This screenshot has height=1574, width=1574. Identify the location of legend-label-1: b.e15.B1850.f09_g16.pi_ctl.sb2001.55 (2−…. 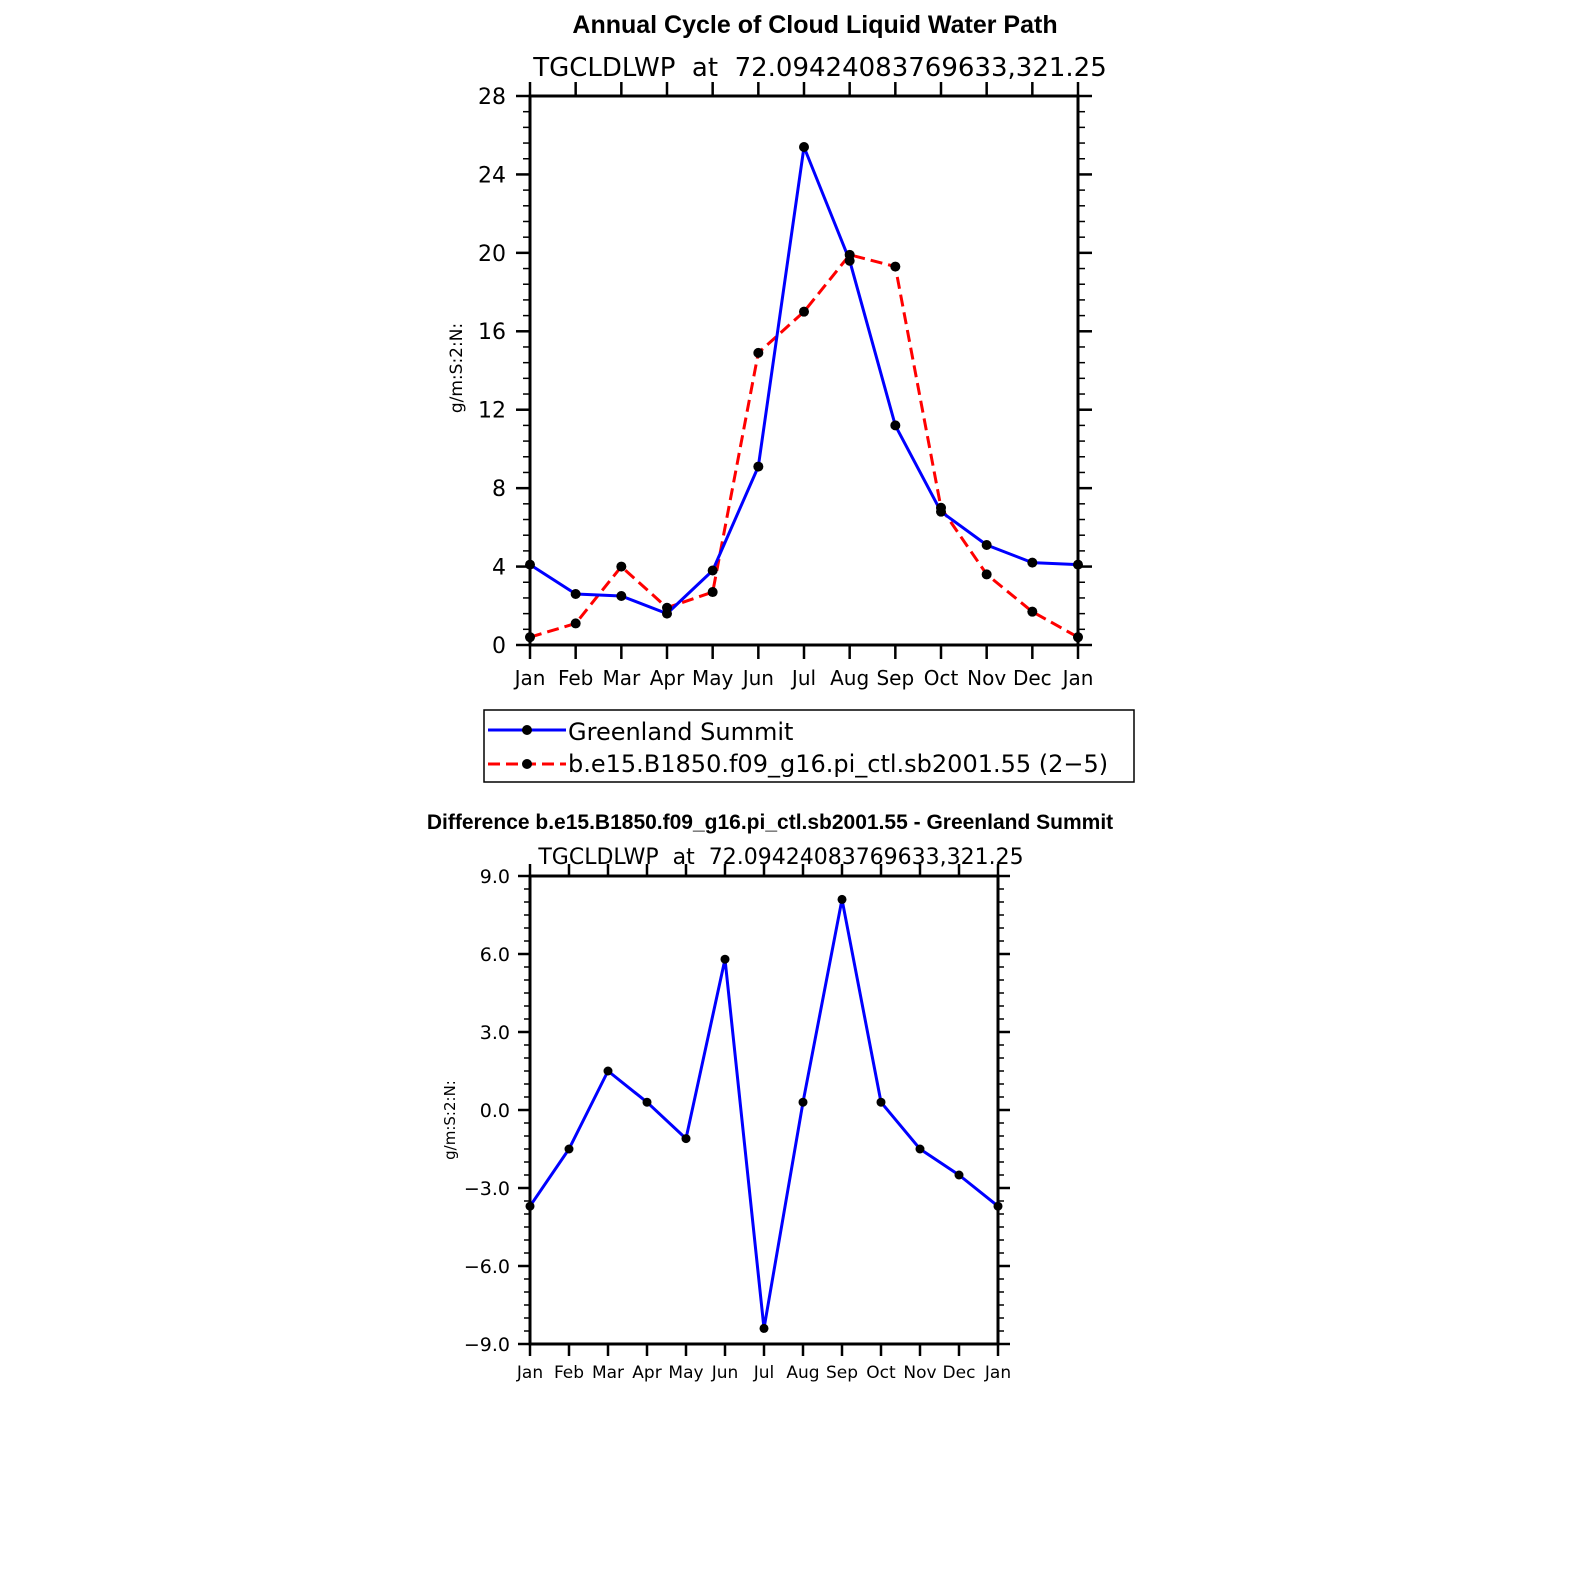
(838, 764).